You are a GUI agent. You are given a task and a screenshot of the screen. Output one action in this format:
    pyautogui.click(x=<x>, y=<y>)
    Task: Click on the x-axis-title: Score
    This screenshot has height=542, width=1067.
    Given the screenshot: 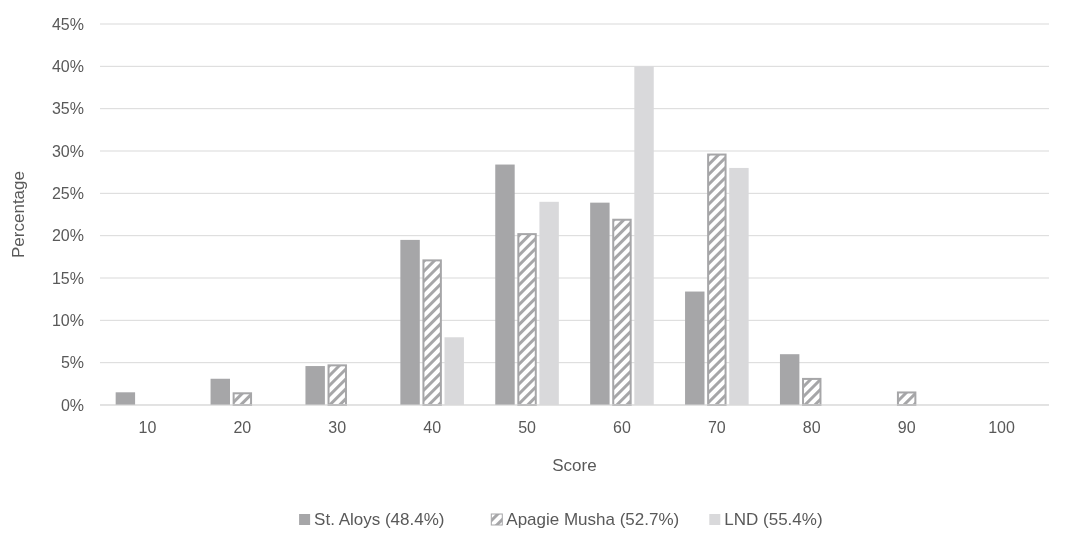 What is the action you would take?
    pyautogui.click(x=574, y=465)
    